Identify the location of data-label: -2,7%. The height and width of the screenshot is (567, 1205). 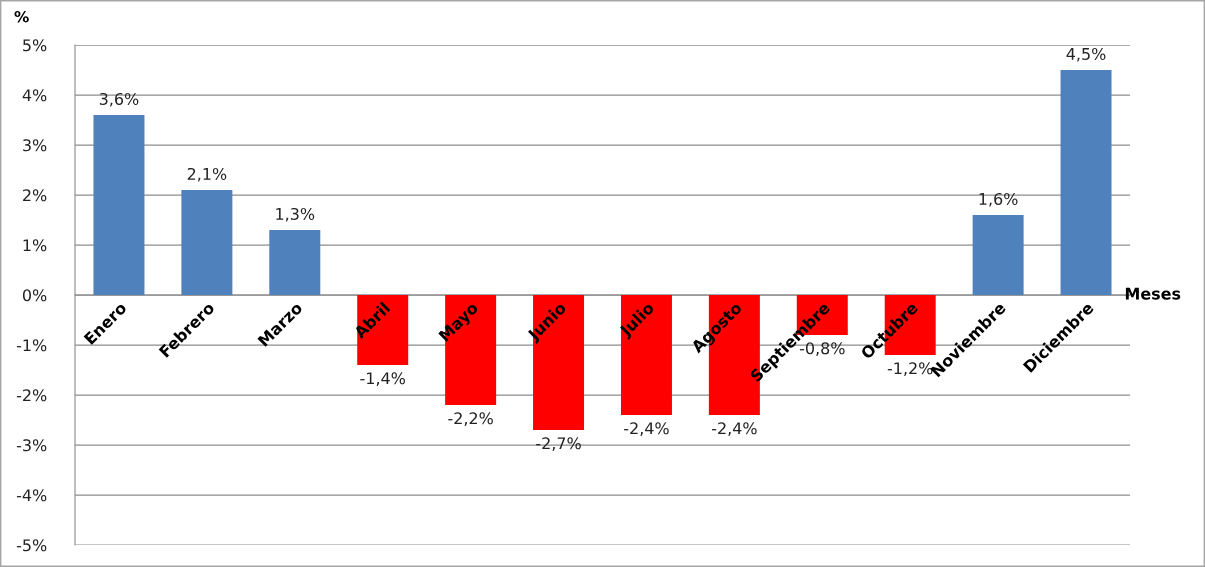
(558, 444).